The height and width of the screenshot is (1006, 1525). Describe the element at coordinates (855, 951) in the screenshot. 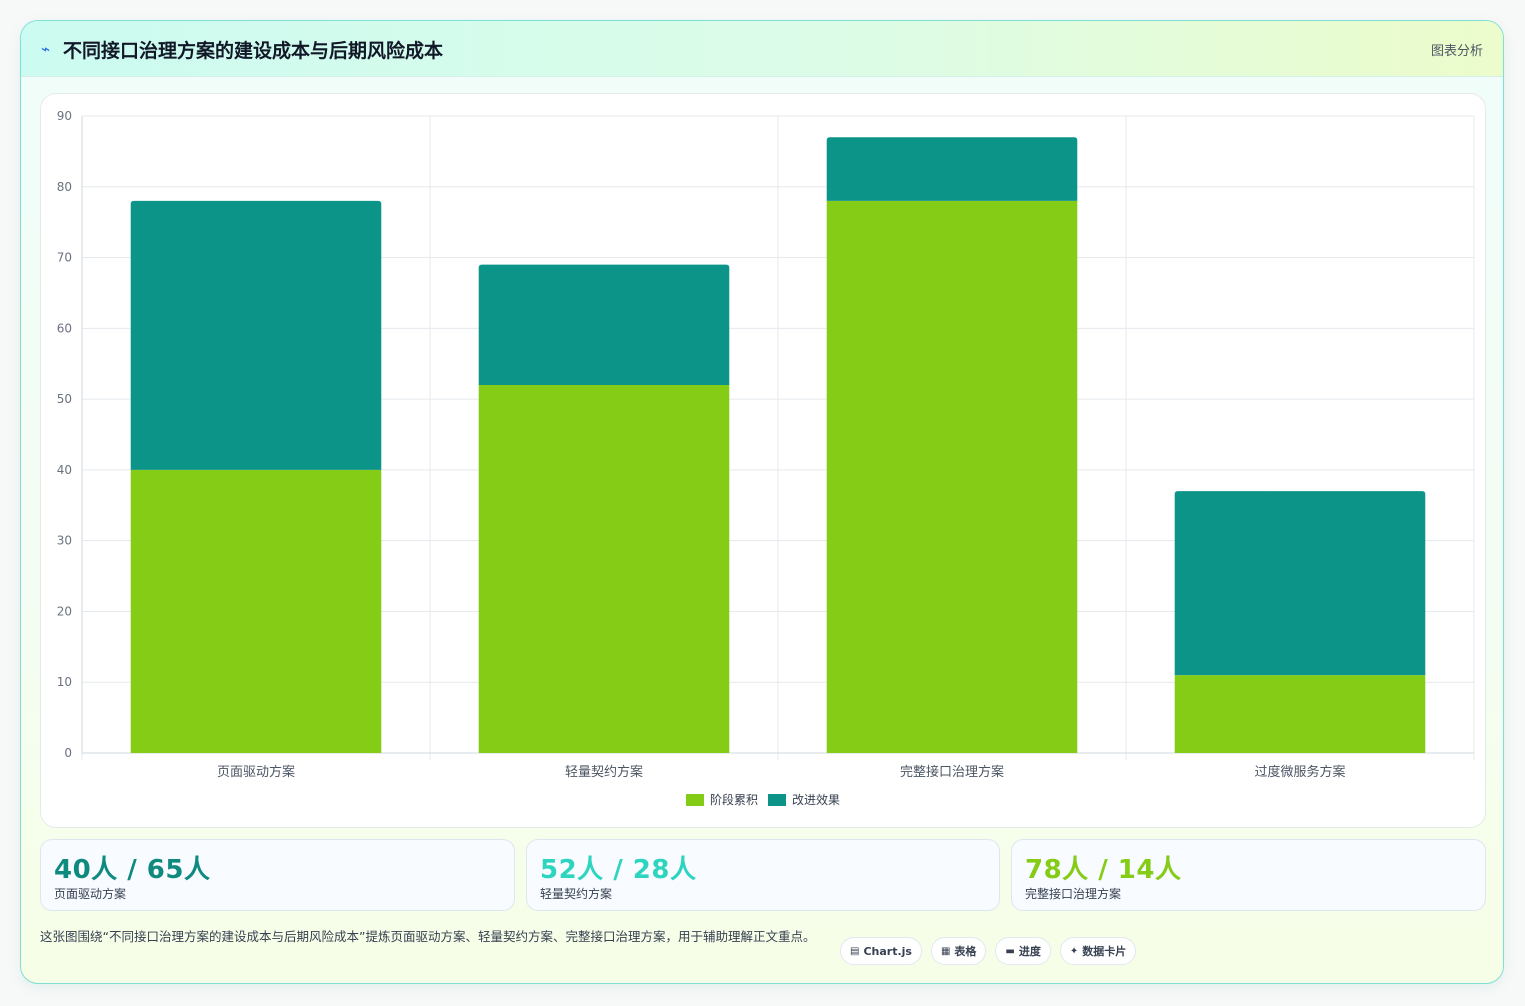

I see `chart-icon: ▤` at that location.